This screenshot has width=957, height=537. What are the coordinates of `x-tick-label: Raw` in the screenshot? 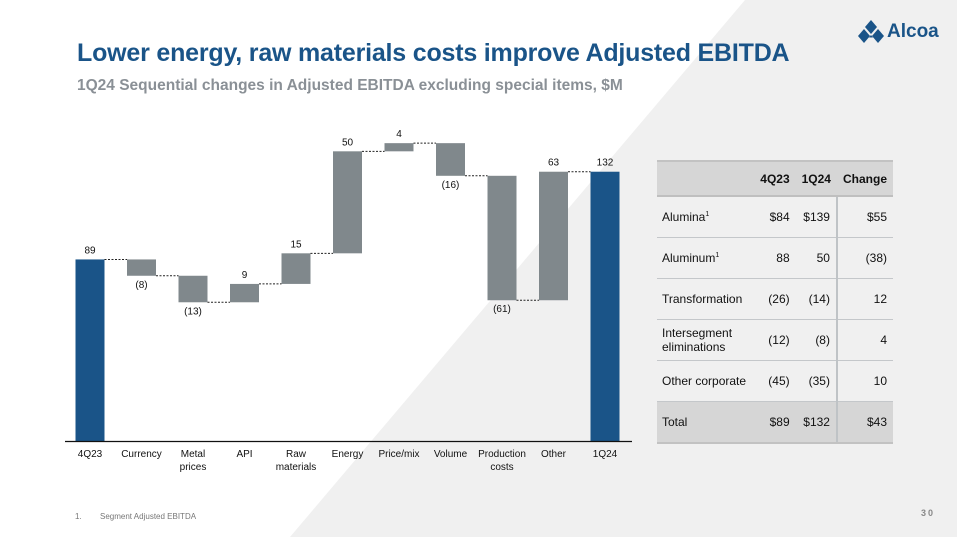 It's located at (296, 454).